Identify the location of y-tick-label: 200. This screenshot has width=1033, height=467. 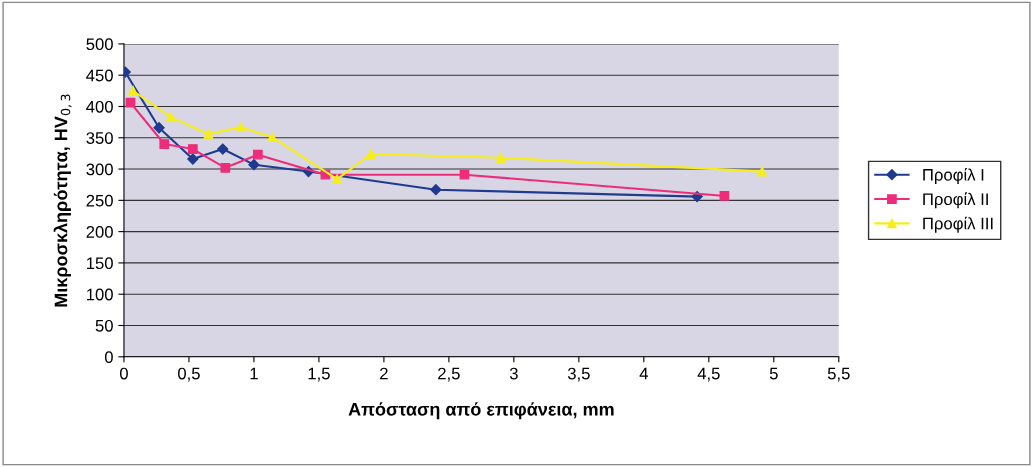
(99, 232).